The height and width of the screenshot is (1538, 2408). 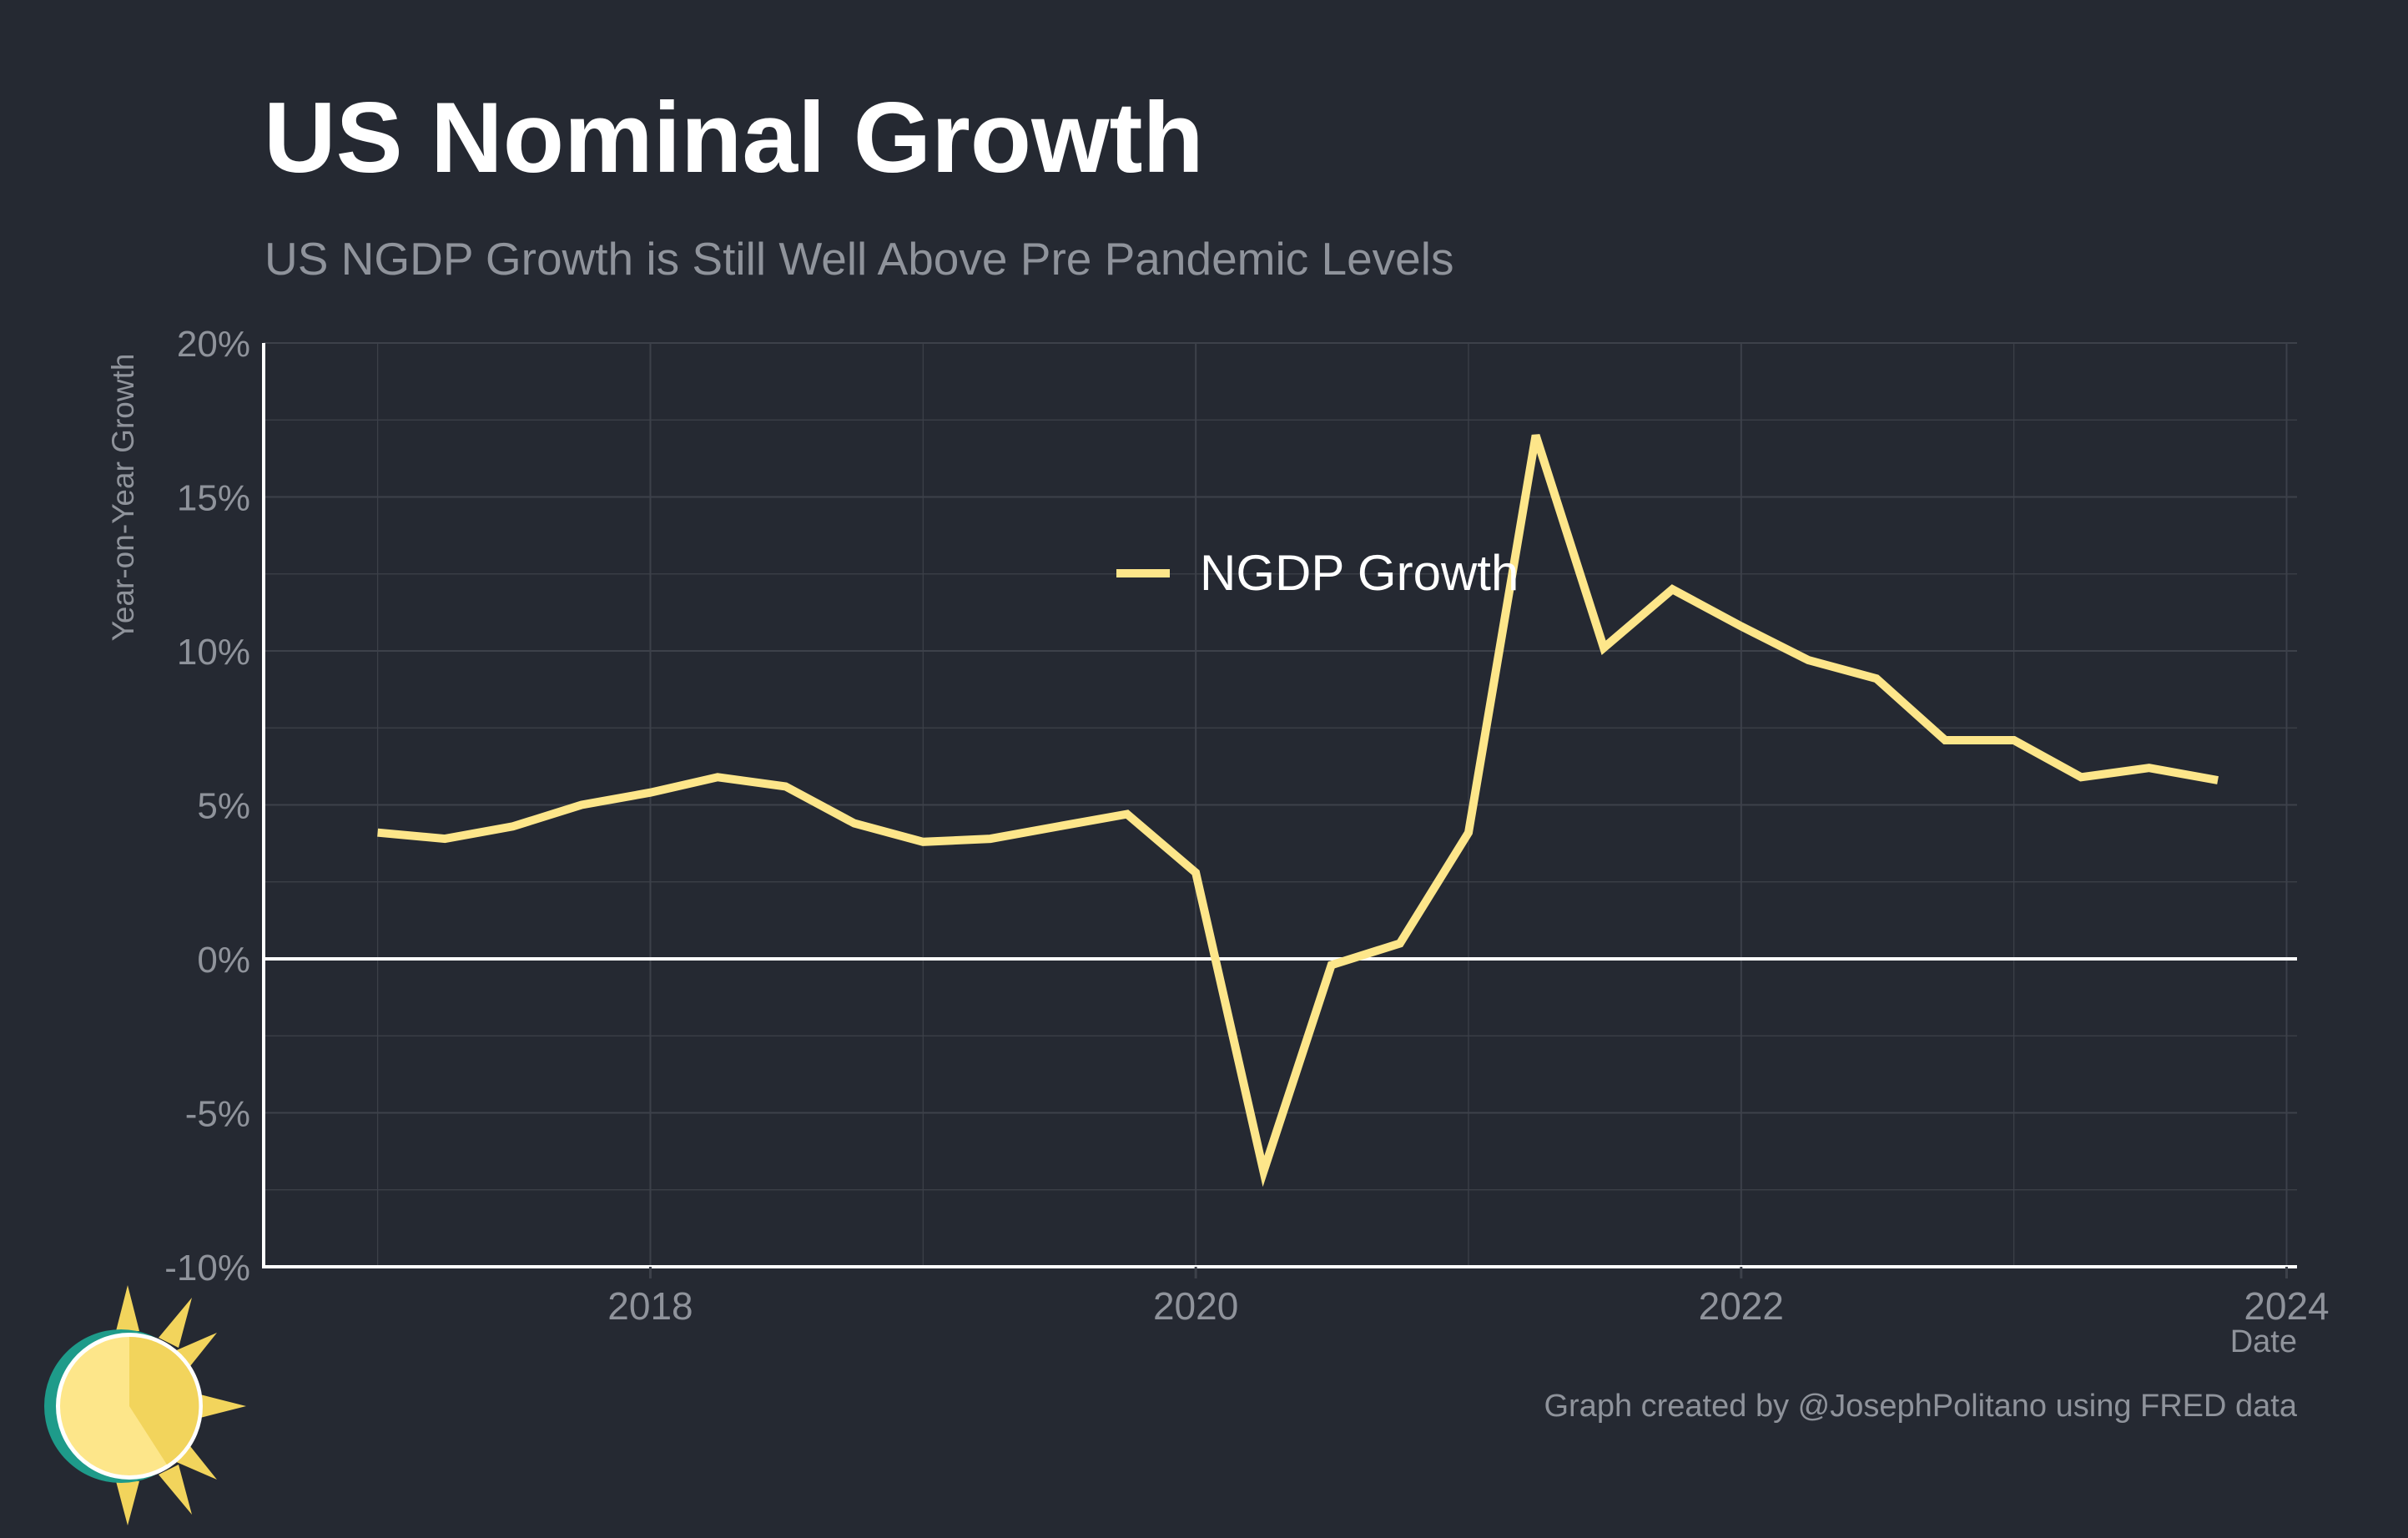 I want to click on legend-label-ngdp-growth: NGDP Growth, so click(x=1359, y=573).